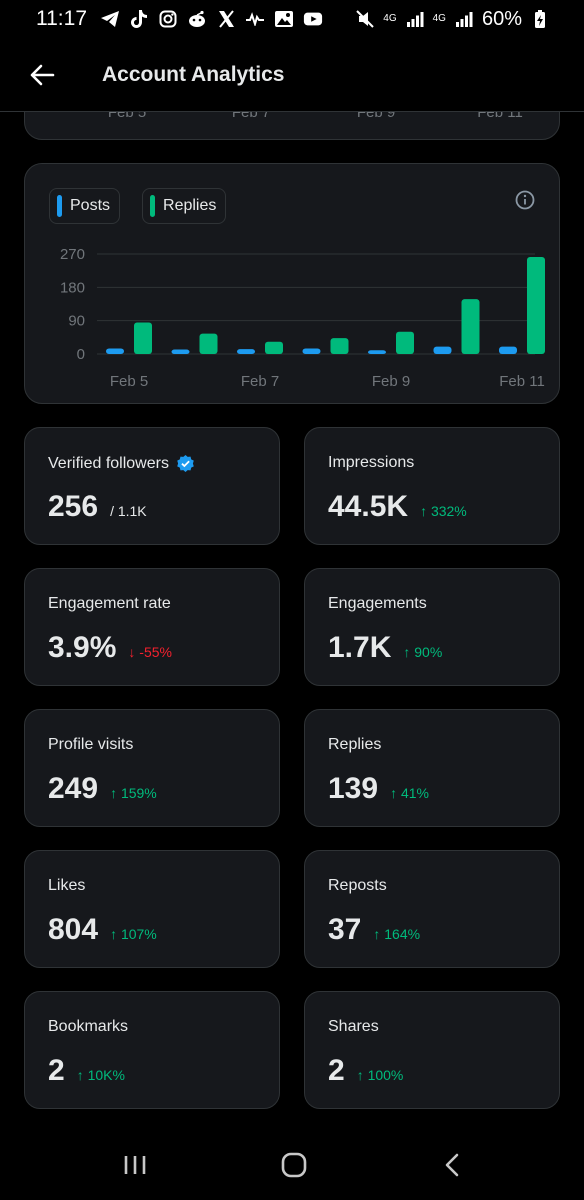 The height and width of the screenshot is (1200, 584). I want to click on x-tick-label: Feb 5, so click(129, 381).